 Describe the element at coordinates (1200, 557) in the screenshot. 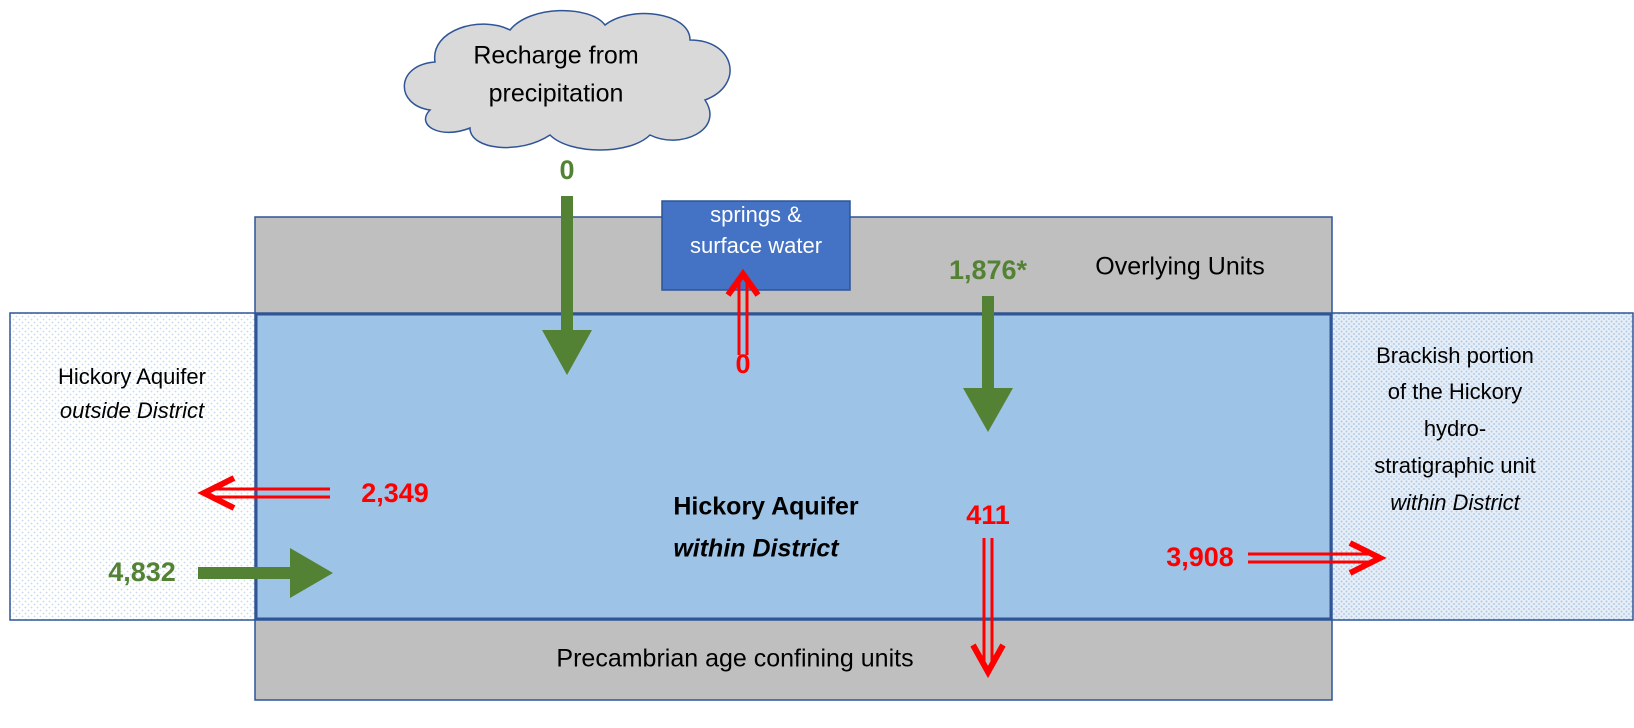

I see `flow-label: 3,908` at that location.